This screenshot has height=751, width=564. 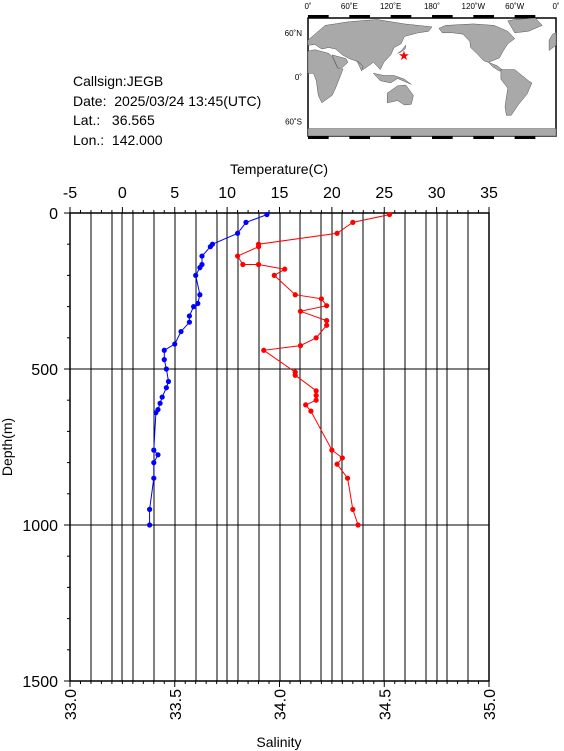 I want to click on map-longitude-label: 120˚E, so click(x=390, y=6).